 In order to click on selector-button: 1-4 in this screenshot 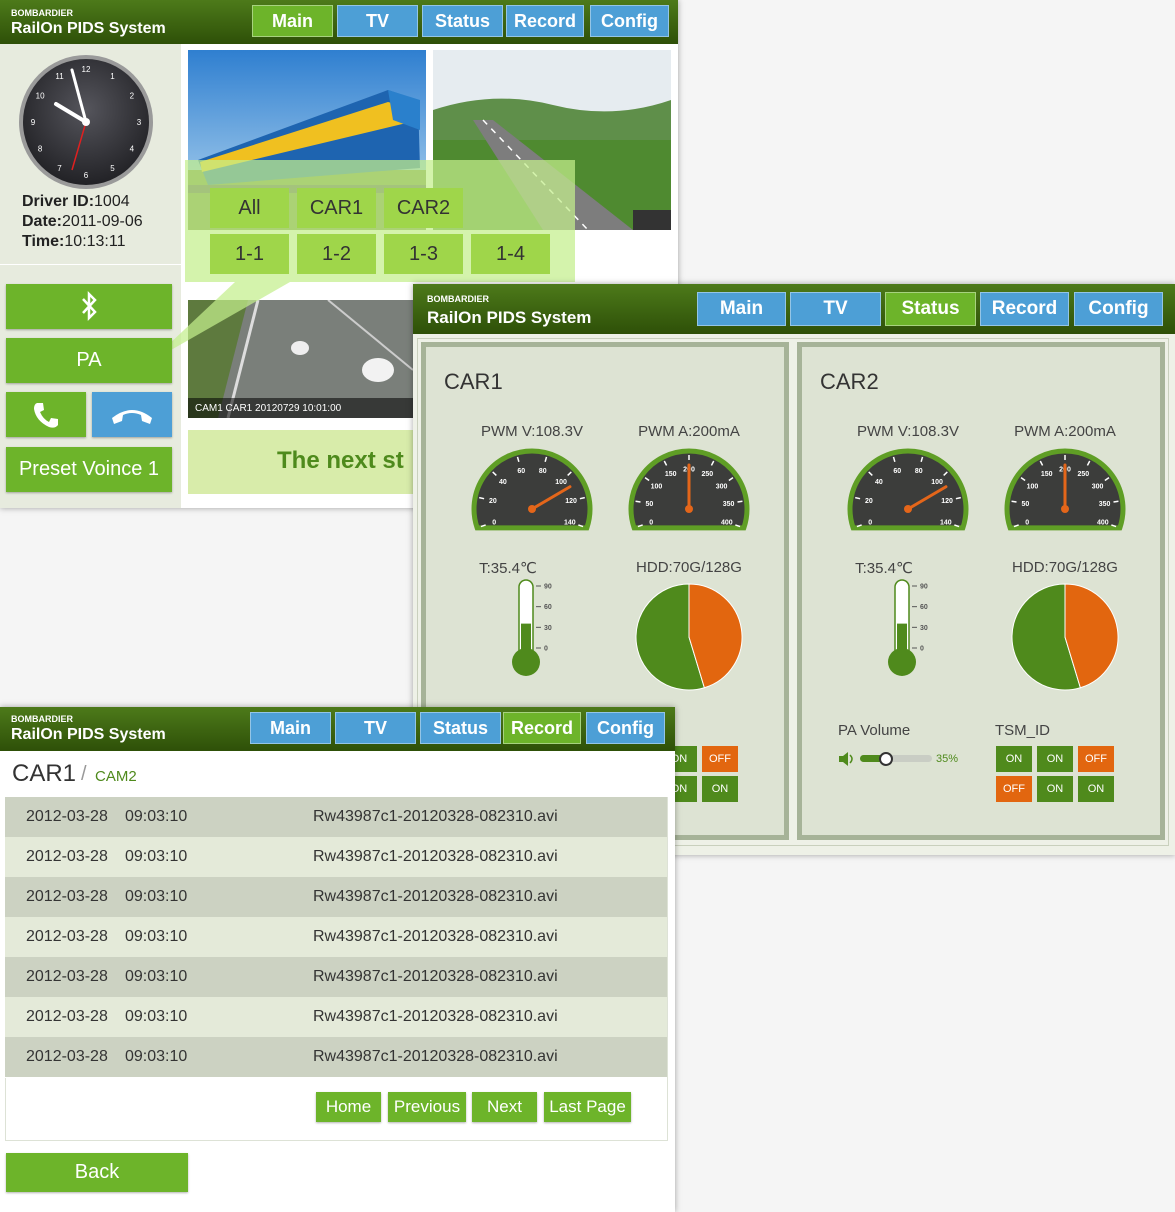, I will do `click(510, 254)`.